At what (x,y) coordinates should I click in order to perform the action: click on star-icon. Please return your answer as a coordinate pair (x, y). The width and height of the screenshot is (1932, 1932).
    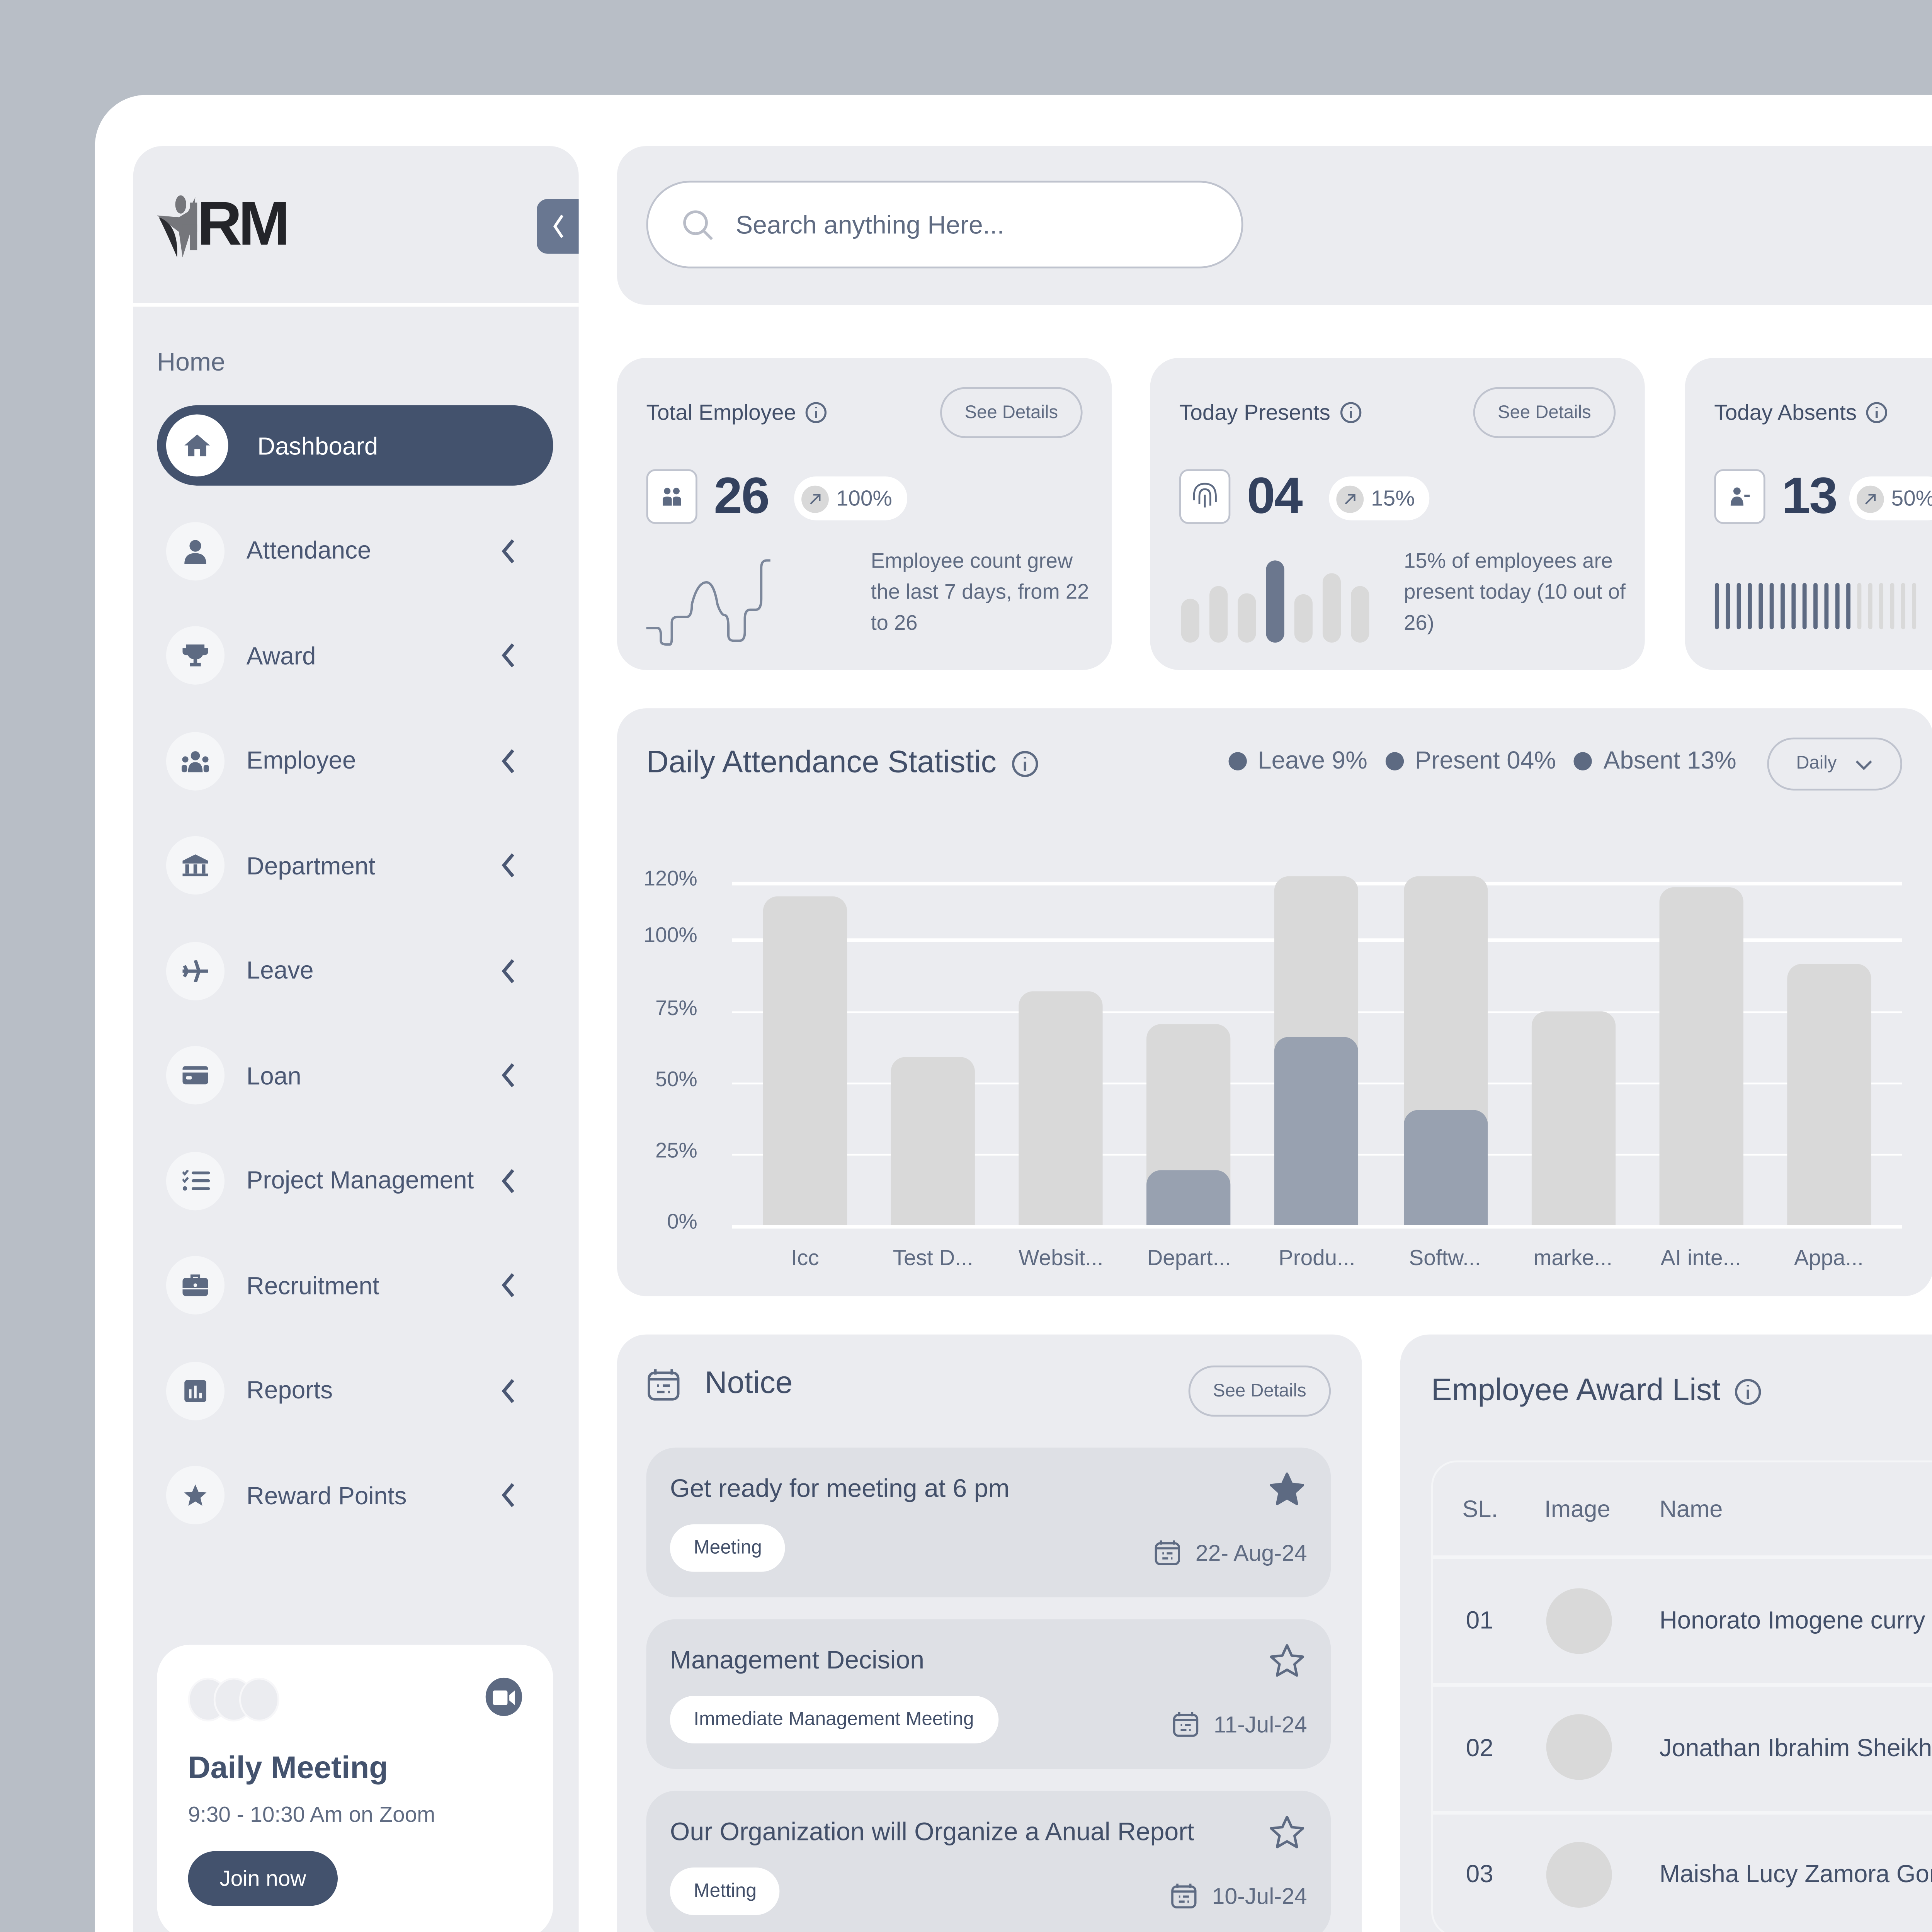
    Looking at the image, I should click on (196, 1495).